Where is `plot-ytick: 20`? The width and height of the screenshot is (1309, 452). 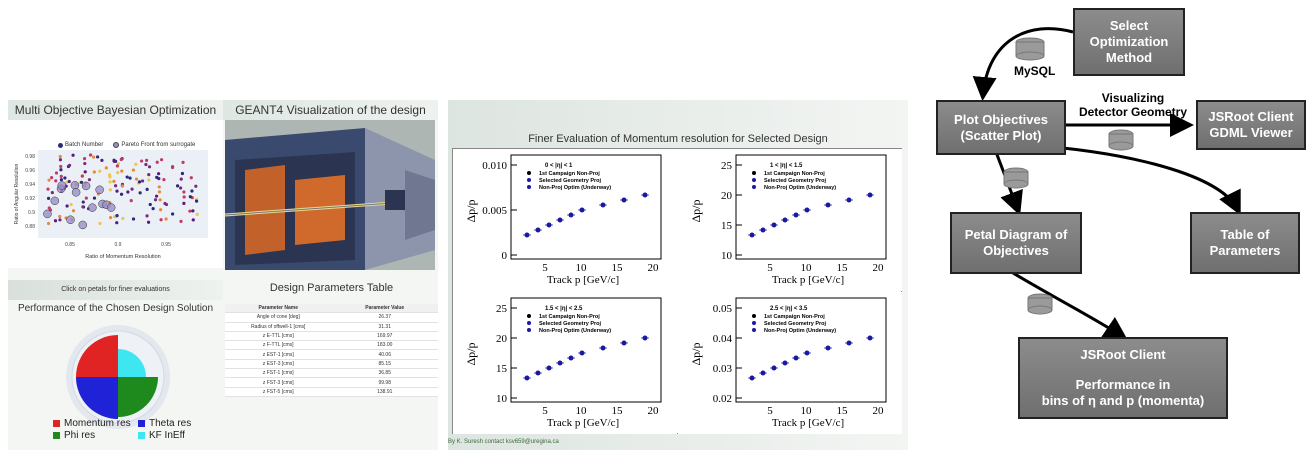
plot-ytick: 20 is located at coordinates (727, 196).